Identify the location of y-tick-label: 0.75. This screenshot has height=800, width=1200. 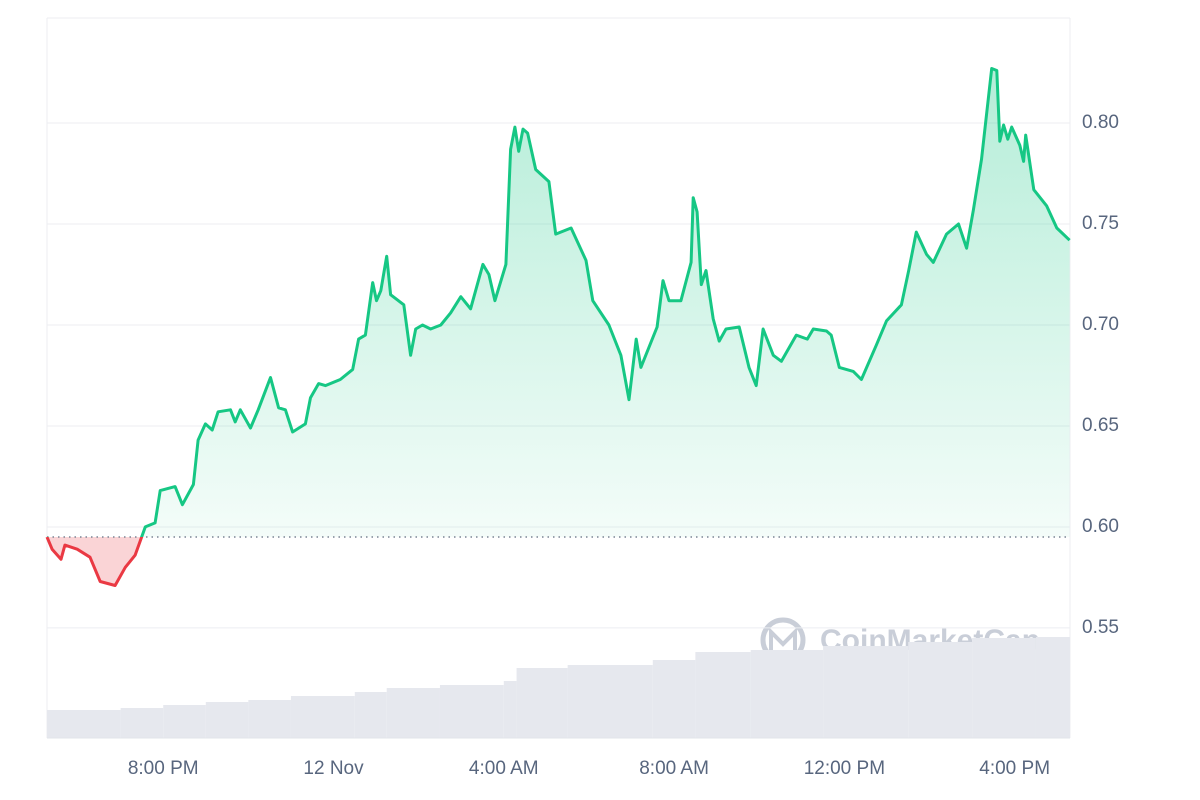
(1100, 223).